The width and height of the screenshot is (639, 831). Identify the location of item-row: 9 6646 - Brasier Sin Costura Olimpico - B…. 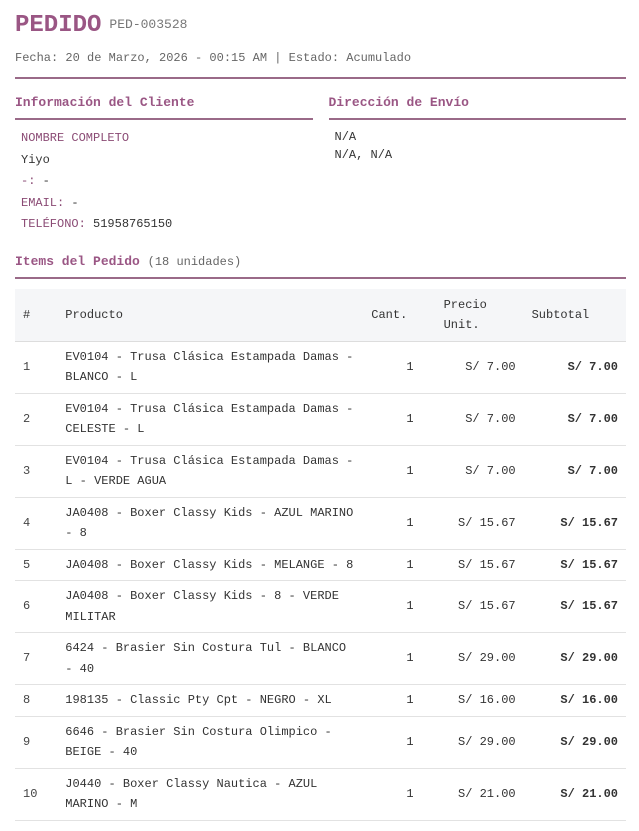
(320, 742).